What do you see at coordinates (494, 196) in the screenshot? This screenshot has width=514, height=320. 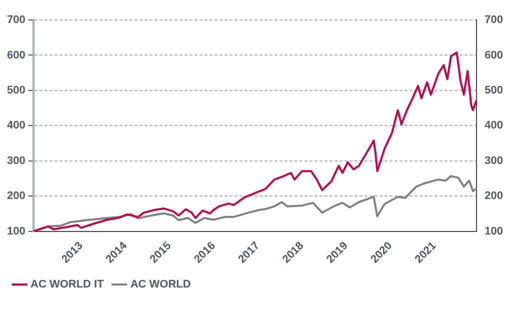 I see `y2-tick-label: 200` at bounding box center [494, 196].